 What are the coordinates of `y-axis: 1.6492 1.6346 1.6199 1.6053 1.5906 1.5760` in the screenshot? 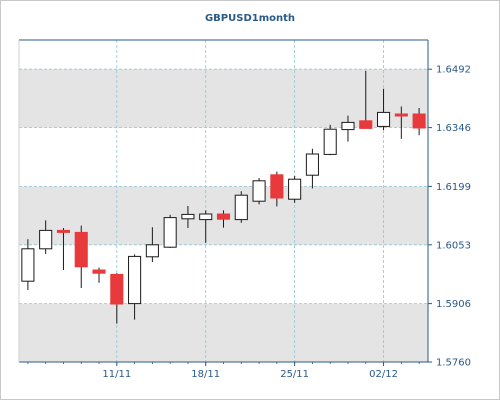 It's located at (449, 217).